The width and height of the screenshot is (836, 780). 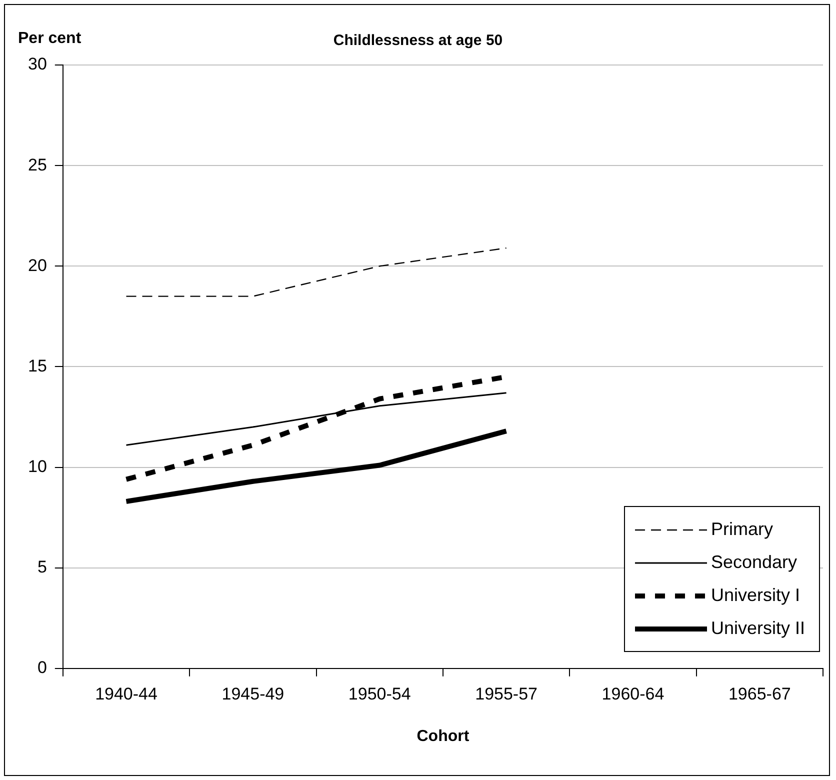 I want to click on y-tick-label: 20, so click(x=37, y=265).